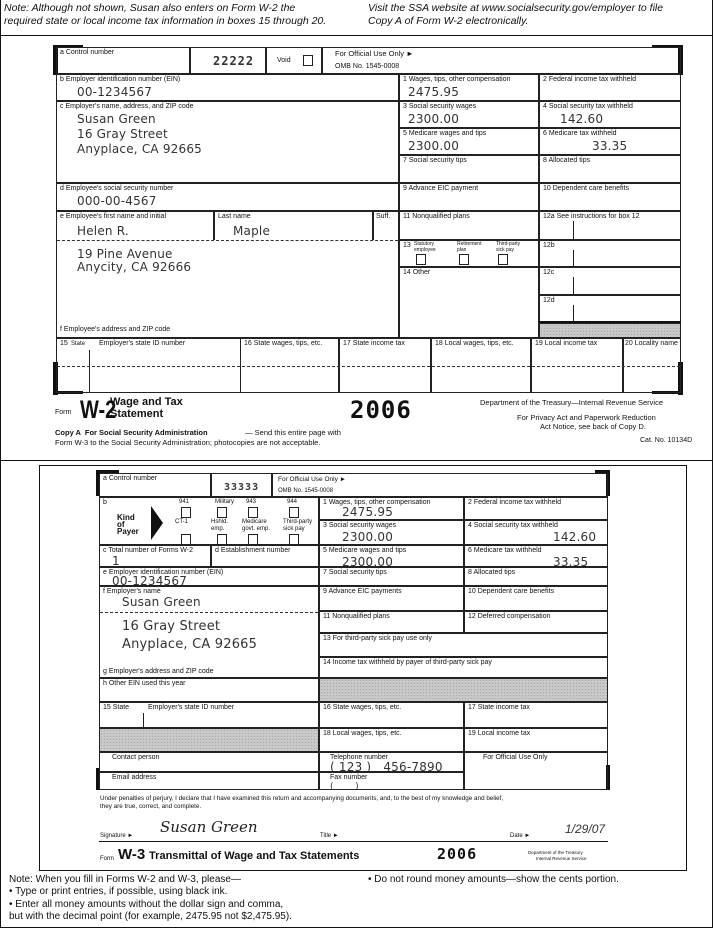 The image size is (713, 930). Describe the element at coordinates (567, 160) in the screenshot. I see `box8-allocated-tips-label: 8 Allocated tips` at that location.